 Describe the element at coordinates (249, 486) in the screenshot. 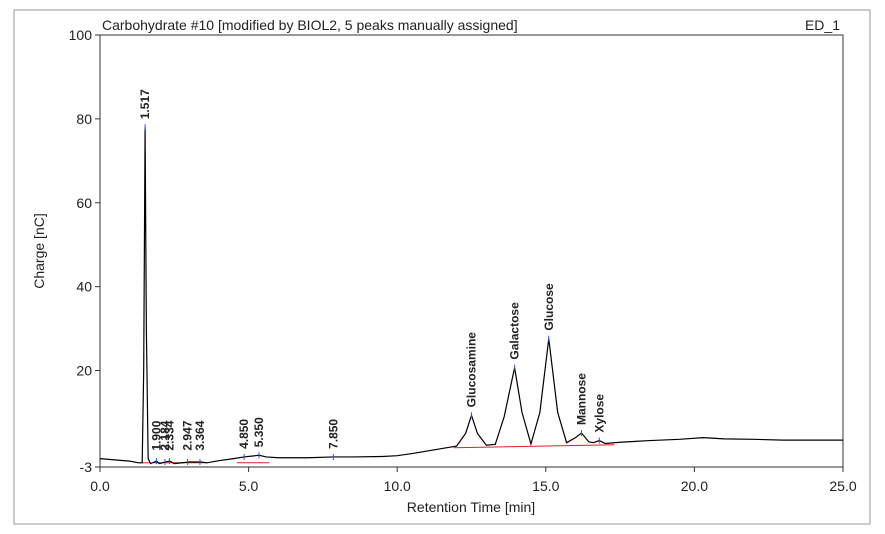

I see `x-tick-label: 5.0` at that location.